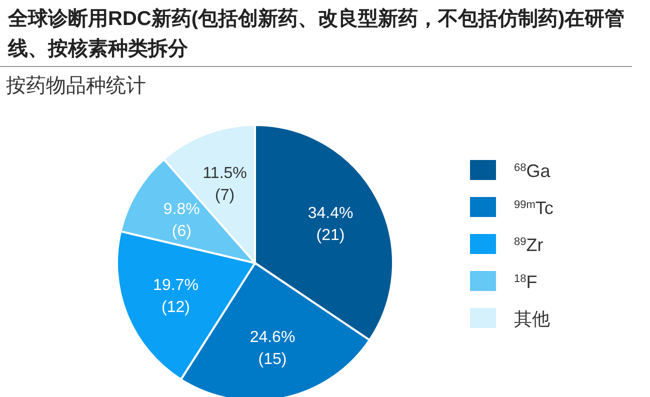  I want to click on data-label: 34.4% (21), so click(331, 224).